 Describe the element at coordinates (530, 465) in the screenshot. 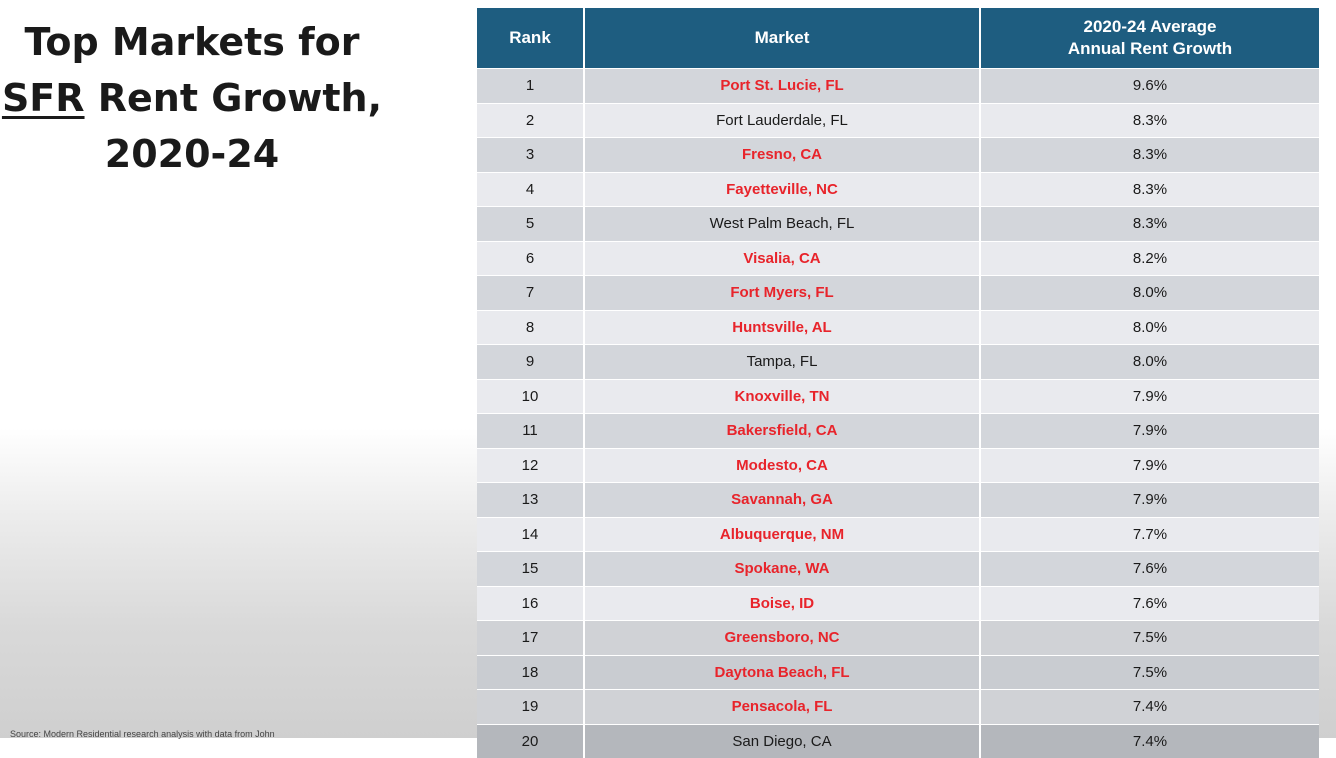

I see `rank-cell: 12` at that location.